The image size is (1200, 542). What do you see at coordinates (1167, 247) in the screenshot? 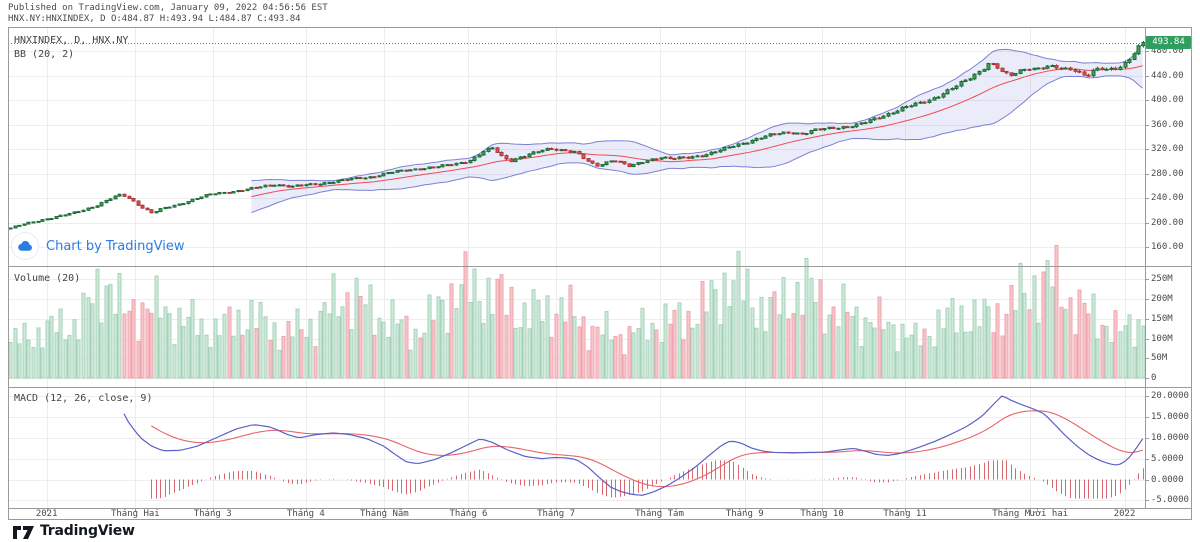
I see `price-tick-label: 160.00` at bounding box center [1167, 247].